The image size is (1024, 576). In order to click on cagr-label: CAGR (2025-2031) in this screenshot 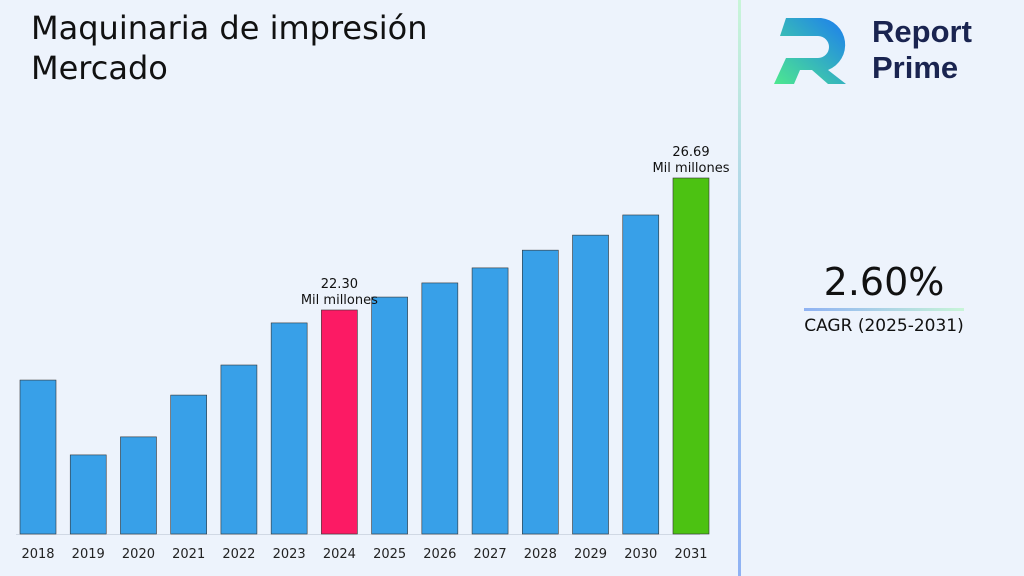, I will do `click(884, 326)`.